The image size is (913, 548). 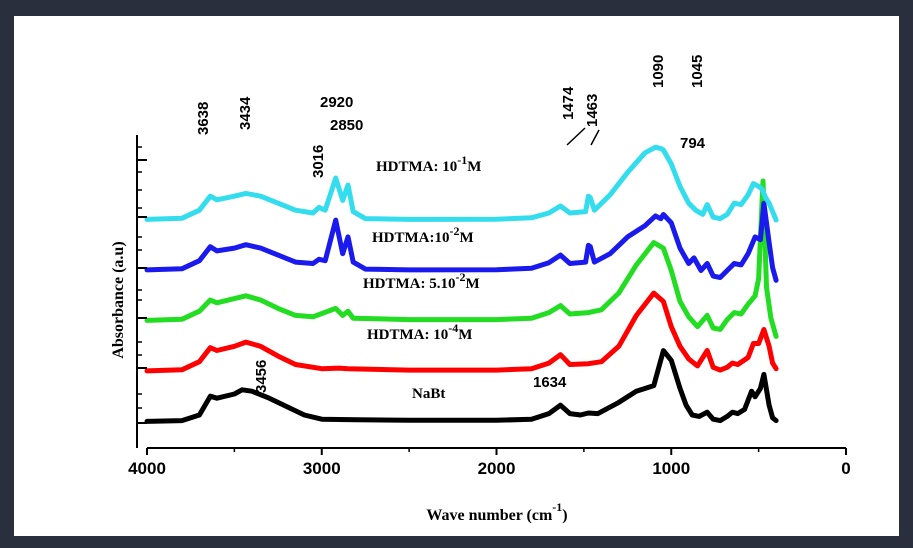 I want to click on peak-label-1463: 1463, so click(x=592, y=110).